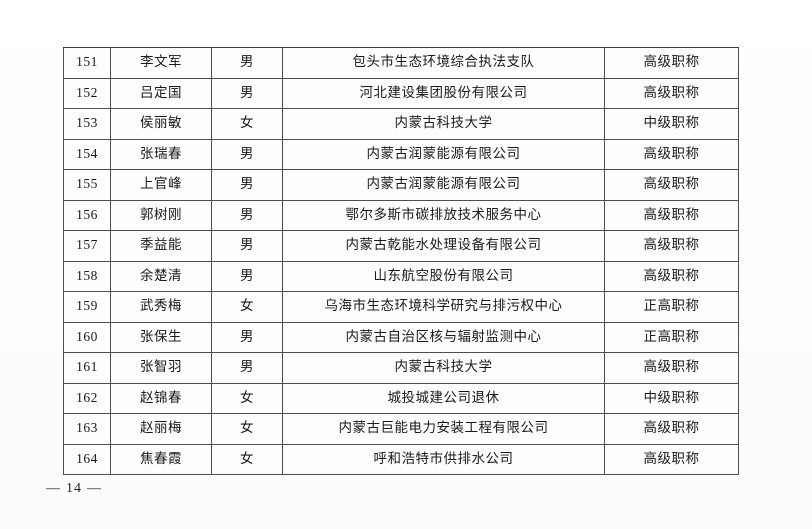  Describe the element at coordinates (53, 488) in the screenshot. I see `footer-dash-left: —` at that location.